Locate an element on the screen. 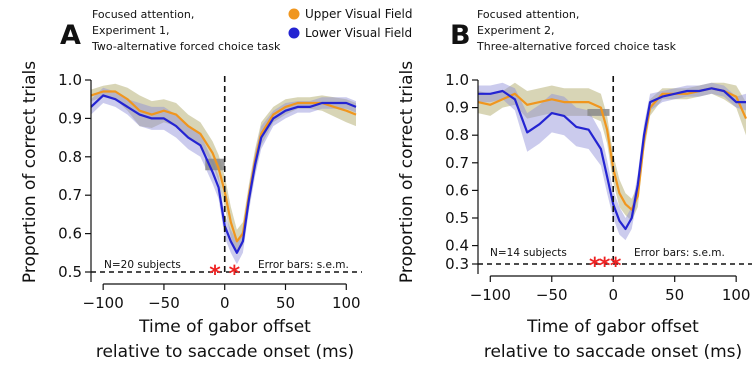 This screenshot has width=754, height=368. legend-upper-label: Upper Visual Field is located at coordinates (358, 14).